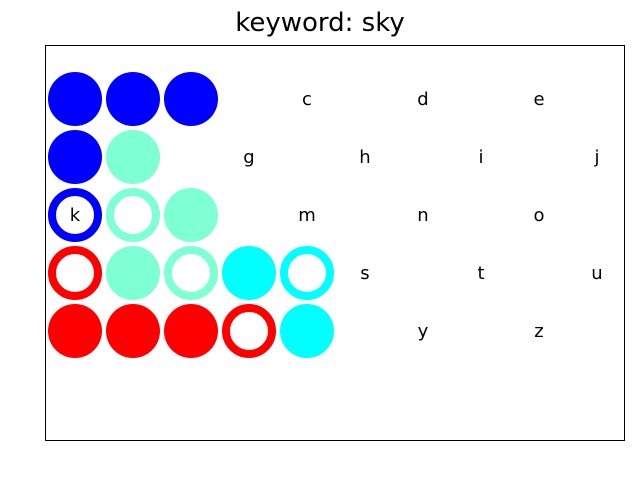 This screenshot has height=480, width=640. I want to click on letter-cell-d: d, so click(423, 99).